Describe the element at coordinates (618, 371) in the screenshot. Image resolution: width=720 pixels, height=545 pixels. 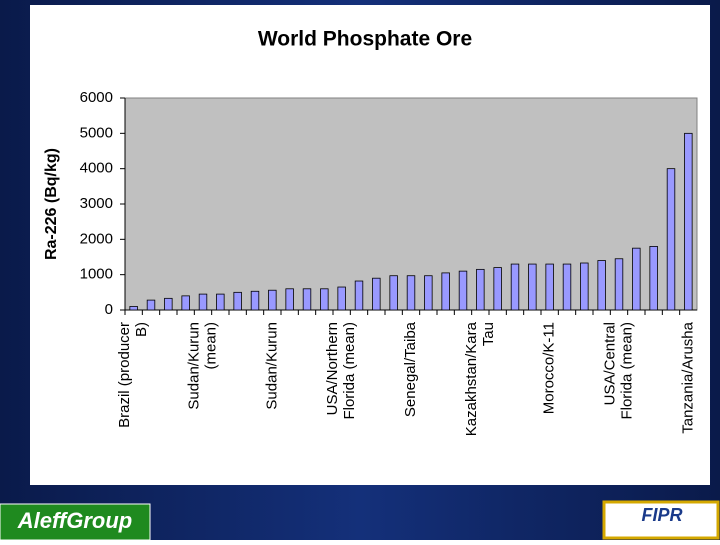
I see `x-tick-label: USA/CentralFlorida (mean)` at that location.